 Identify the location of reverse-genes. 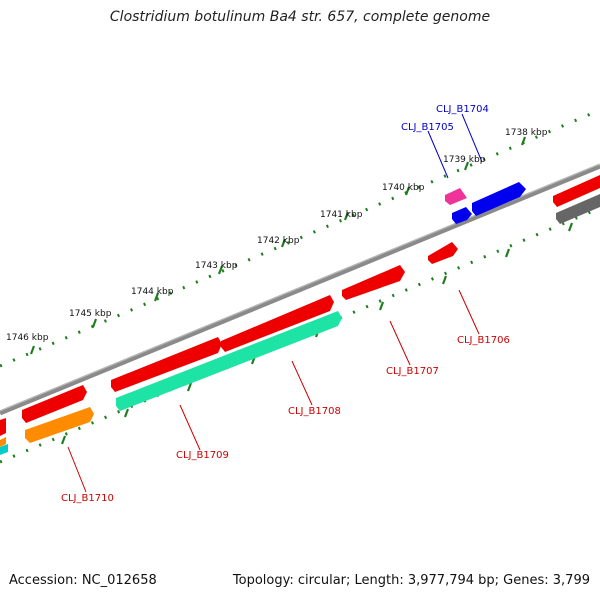
(171, 383).